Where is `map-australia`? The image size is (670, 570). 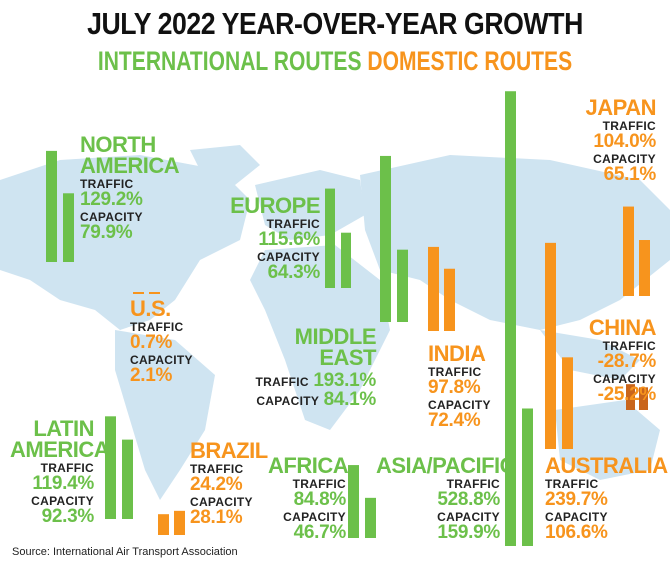 map-australia is located at coordinates (607, 440).